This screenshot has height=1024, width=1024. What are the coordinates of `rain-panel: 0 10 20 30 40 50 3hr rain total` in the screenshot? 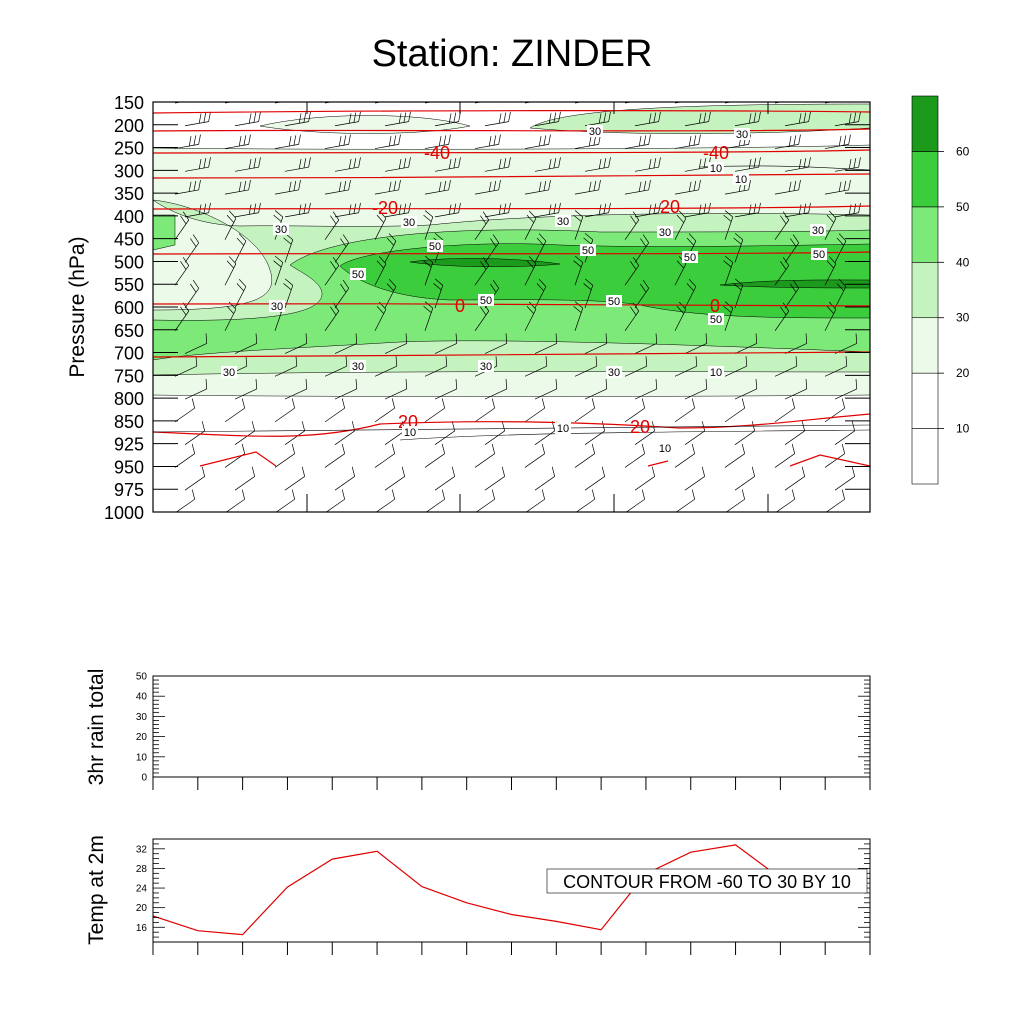 It's located at (478, 729).